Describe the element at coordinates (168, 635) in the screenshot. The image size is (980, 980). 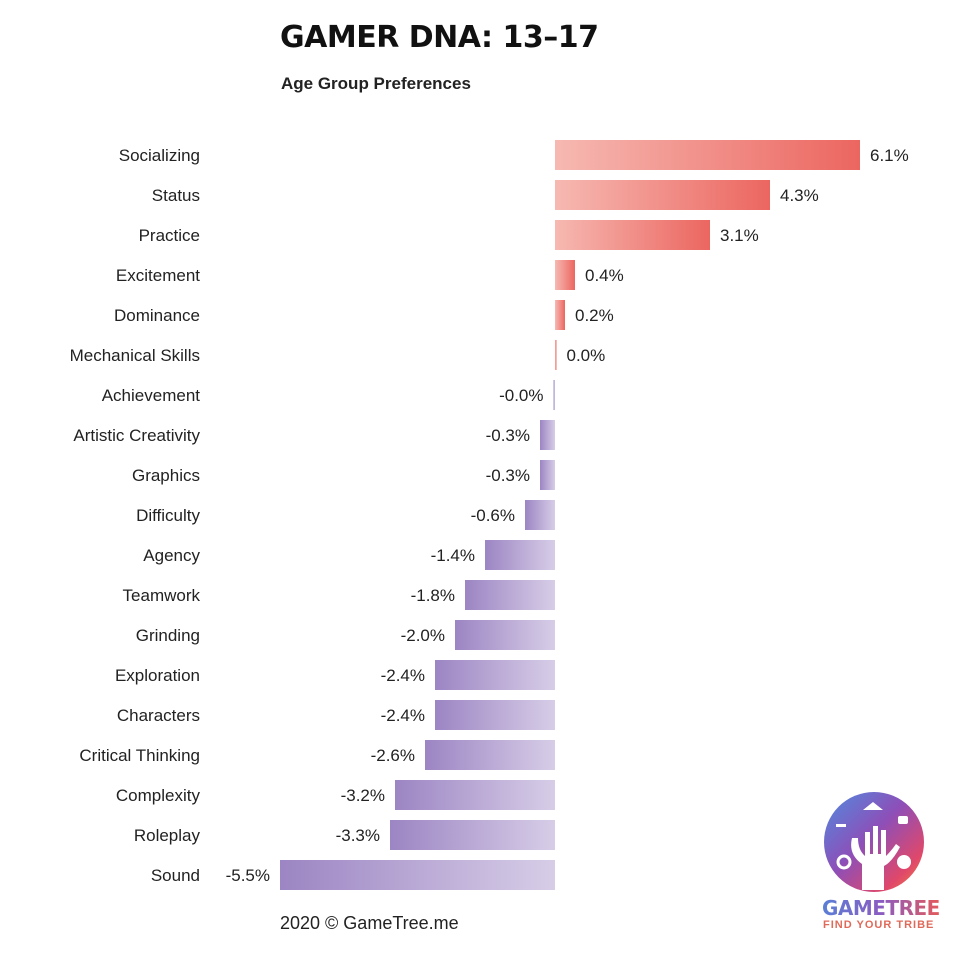
I see `category-label: Grinding` at that location.